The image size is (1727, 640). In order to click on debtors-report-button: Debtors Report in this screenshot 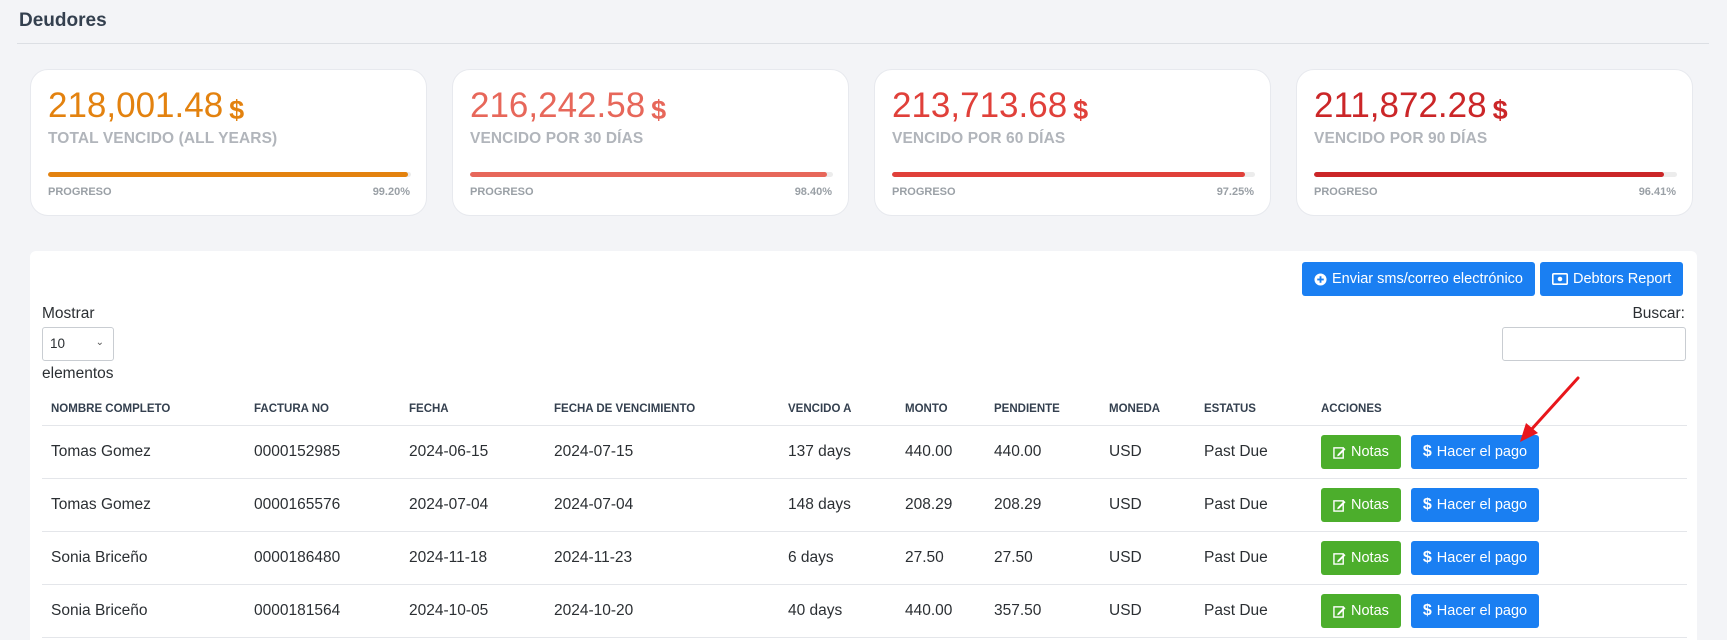, I will do `click(1612, 279)`.